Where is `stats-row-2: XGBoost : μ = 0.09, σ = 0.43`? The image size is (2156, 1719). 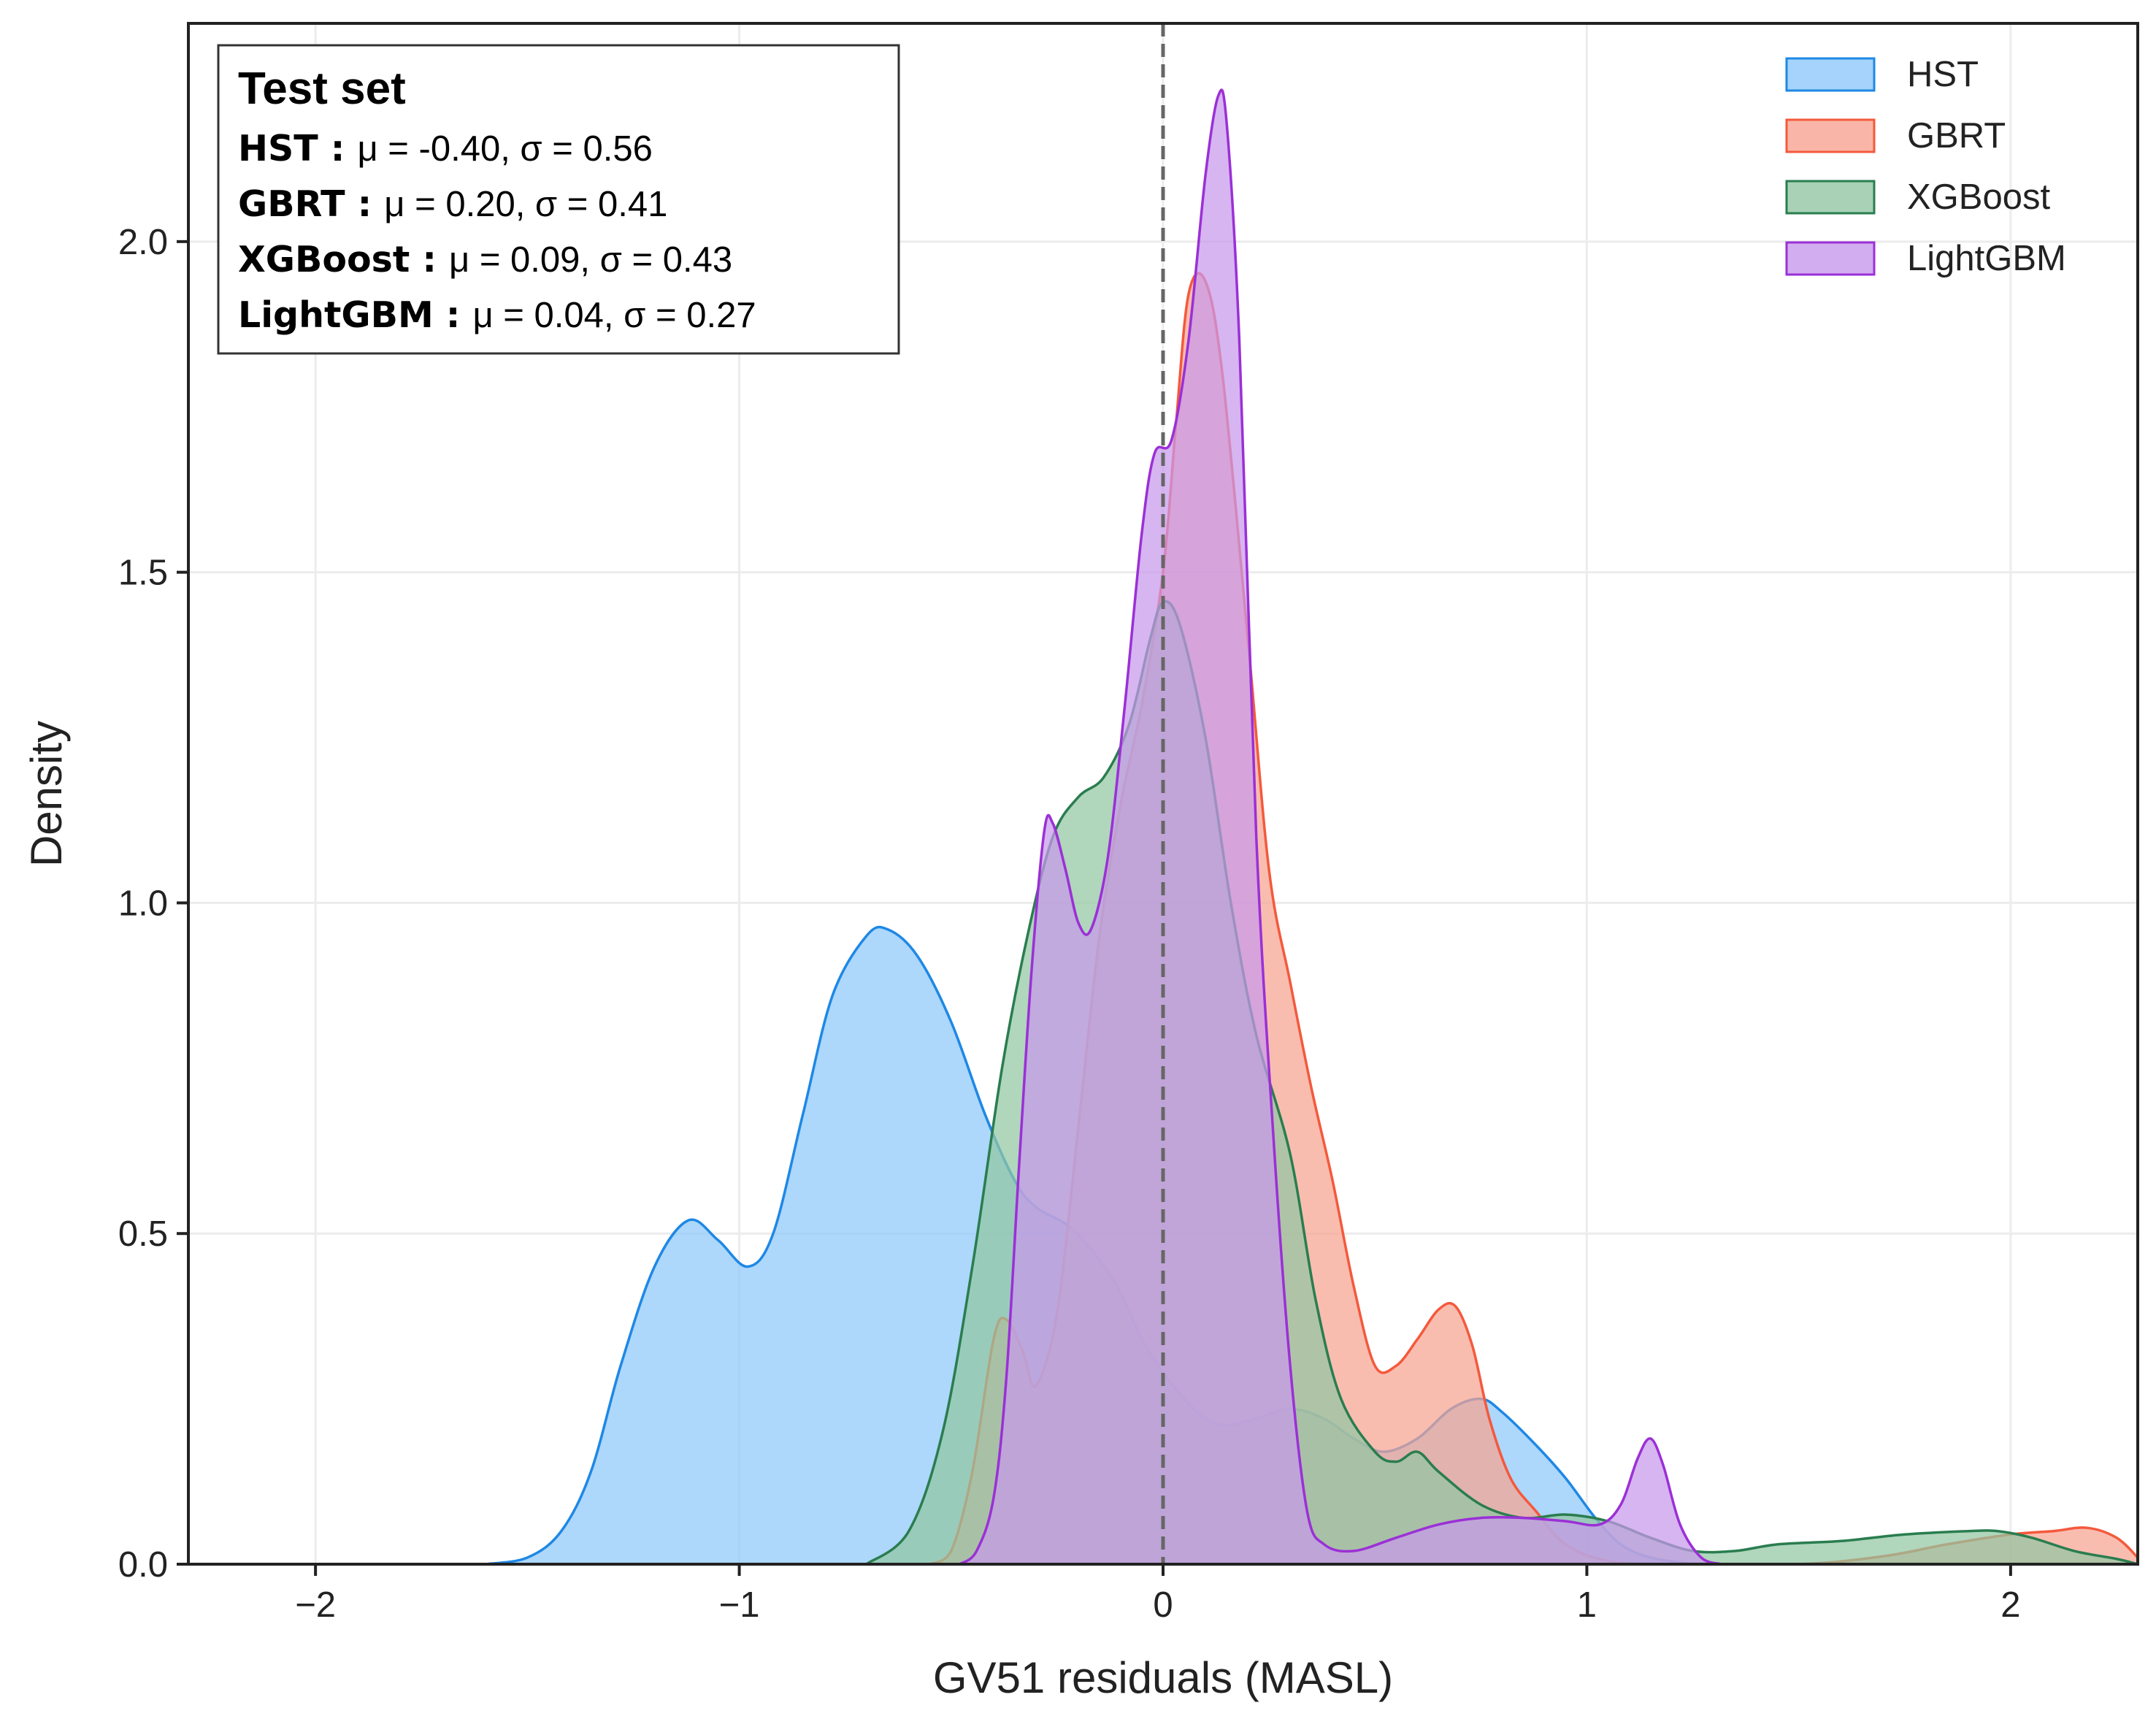 stats-row-2: XGBoost : μ = 0.09, σ = 0.43 is located at coordinates (485, 260).